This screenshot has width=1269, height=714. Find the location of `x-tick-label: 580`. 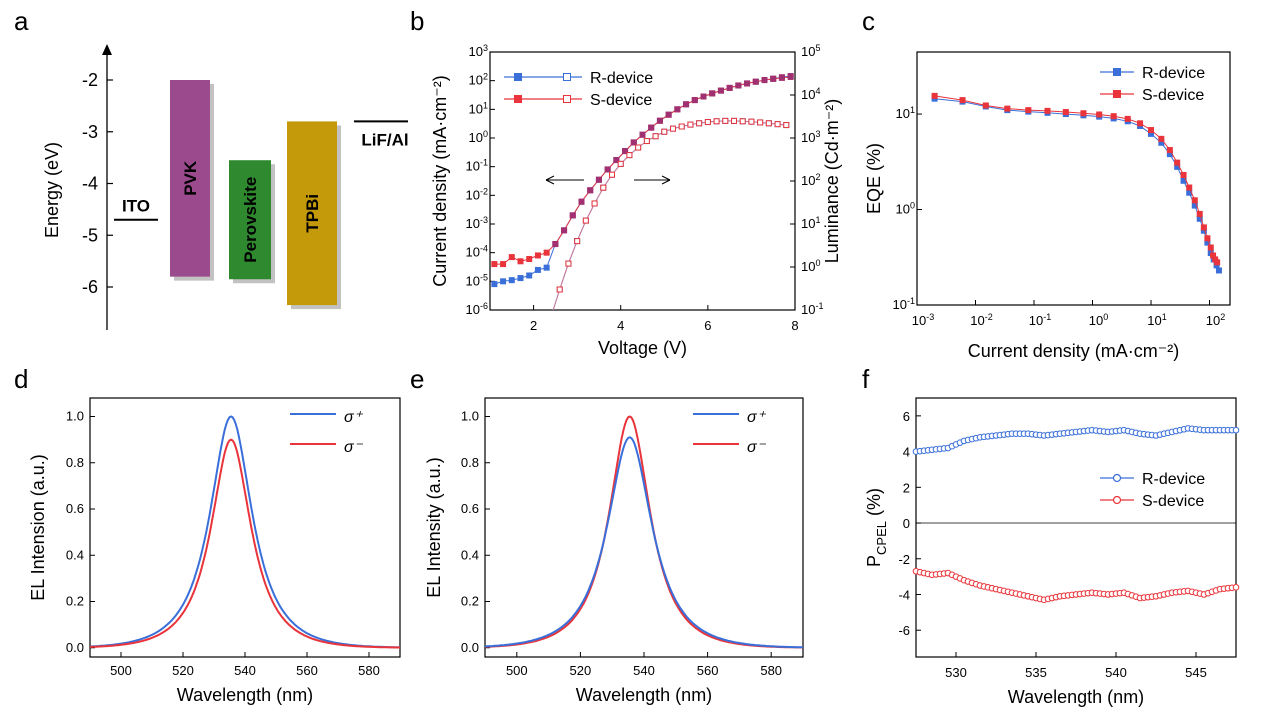

x-tick-label: 580 is located at coordinates (771, 670).